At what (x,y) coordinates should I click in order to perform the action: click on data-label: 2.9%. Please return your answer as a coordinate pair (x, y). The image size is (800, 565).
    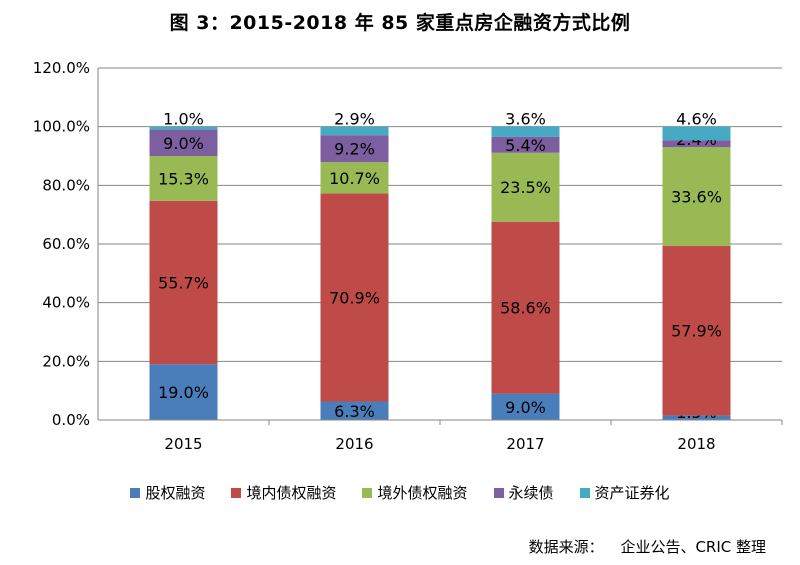
    Looking at the image, I should click on (354, 119).